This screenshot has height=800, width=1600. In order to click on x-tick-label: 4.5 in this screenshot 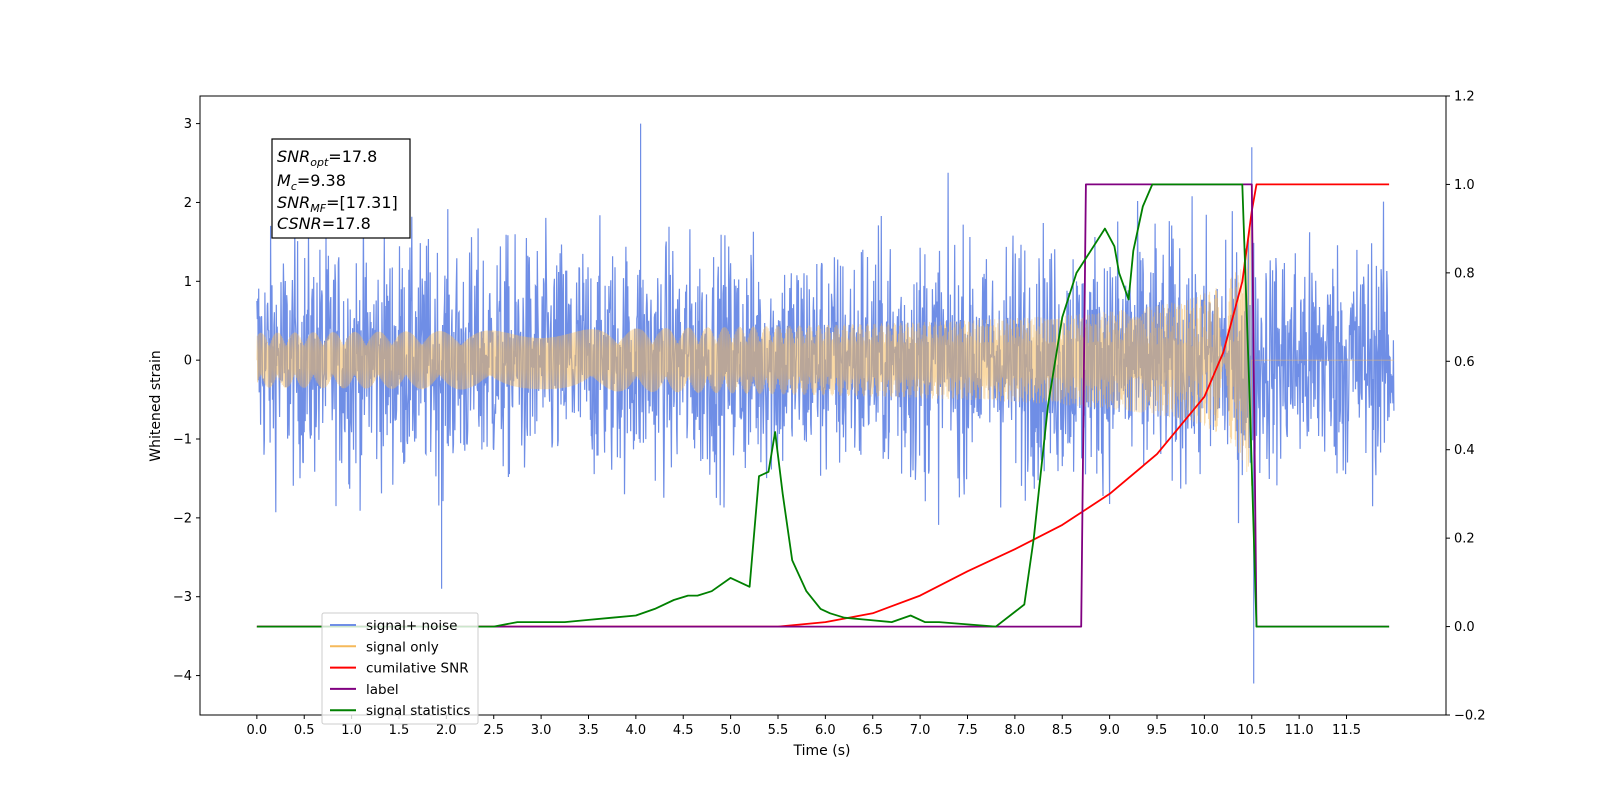, I will do `click(683, 730)`.